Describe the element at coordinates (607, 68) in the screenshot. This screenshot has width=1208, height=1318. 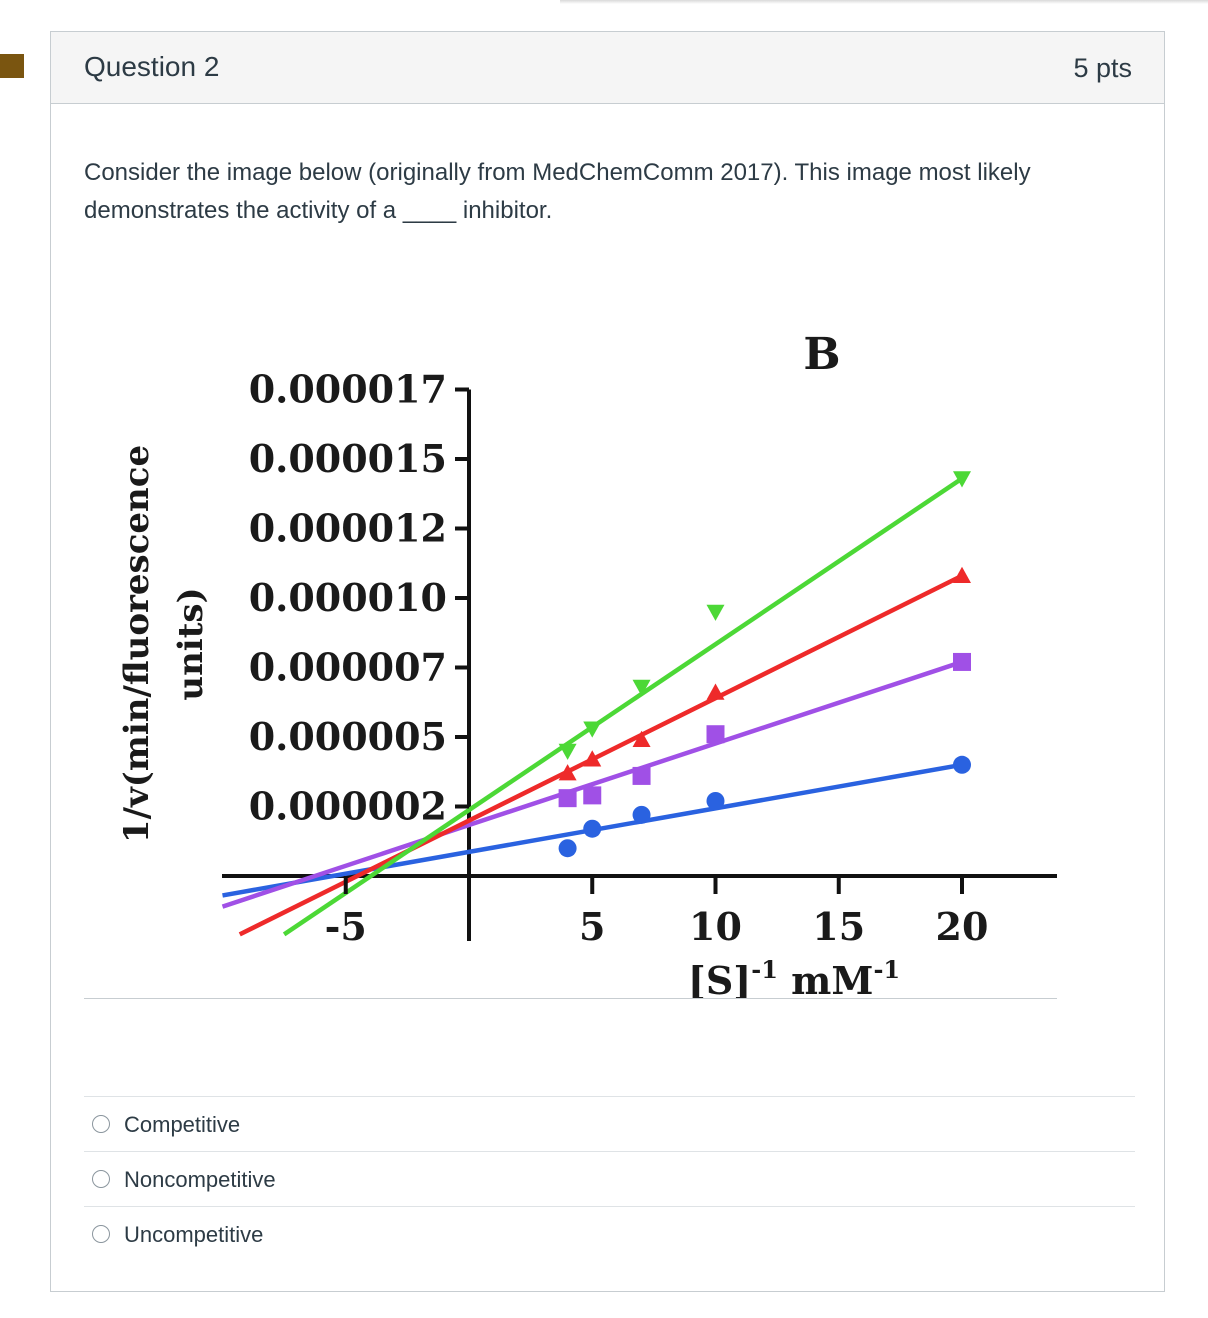
I see `question-header: Question 2 5 pts` at that location.